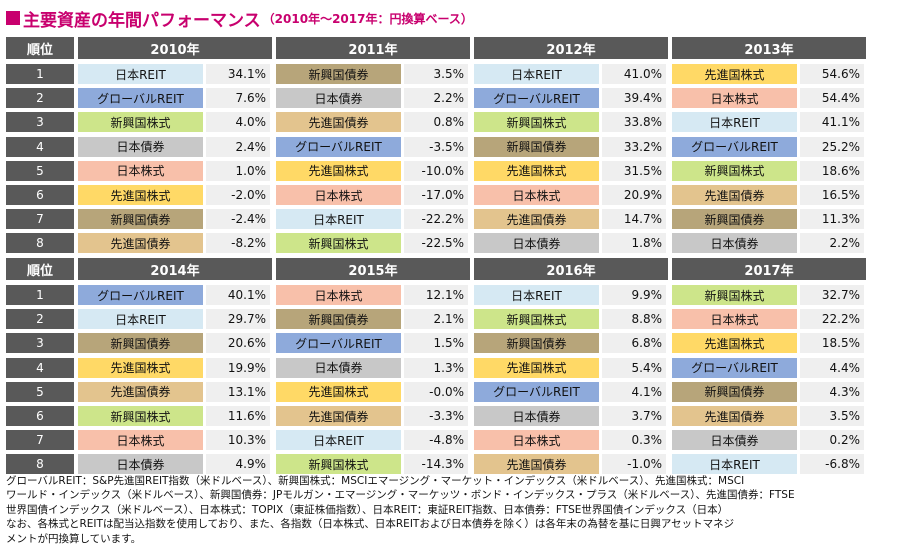 The width and height of the screenshot is (900, 560). What do you see at coordinates (832, 440) in the screenshot?
I see `return-value: 0.2%` at bounding box center [832, 440].